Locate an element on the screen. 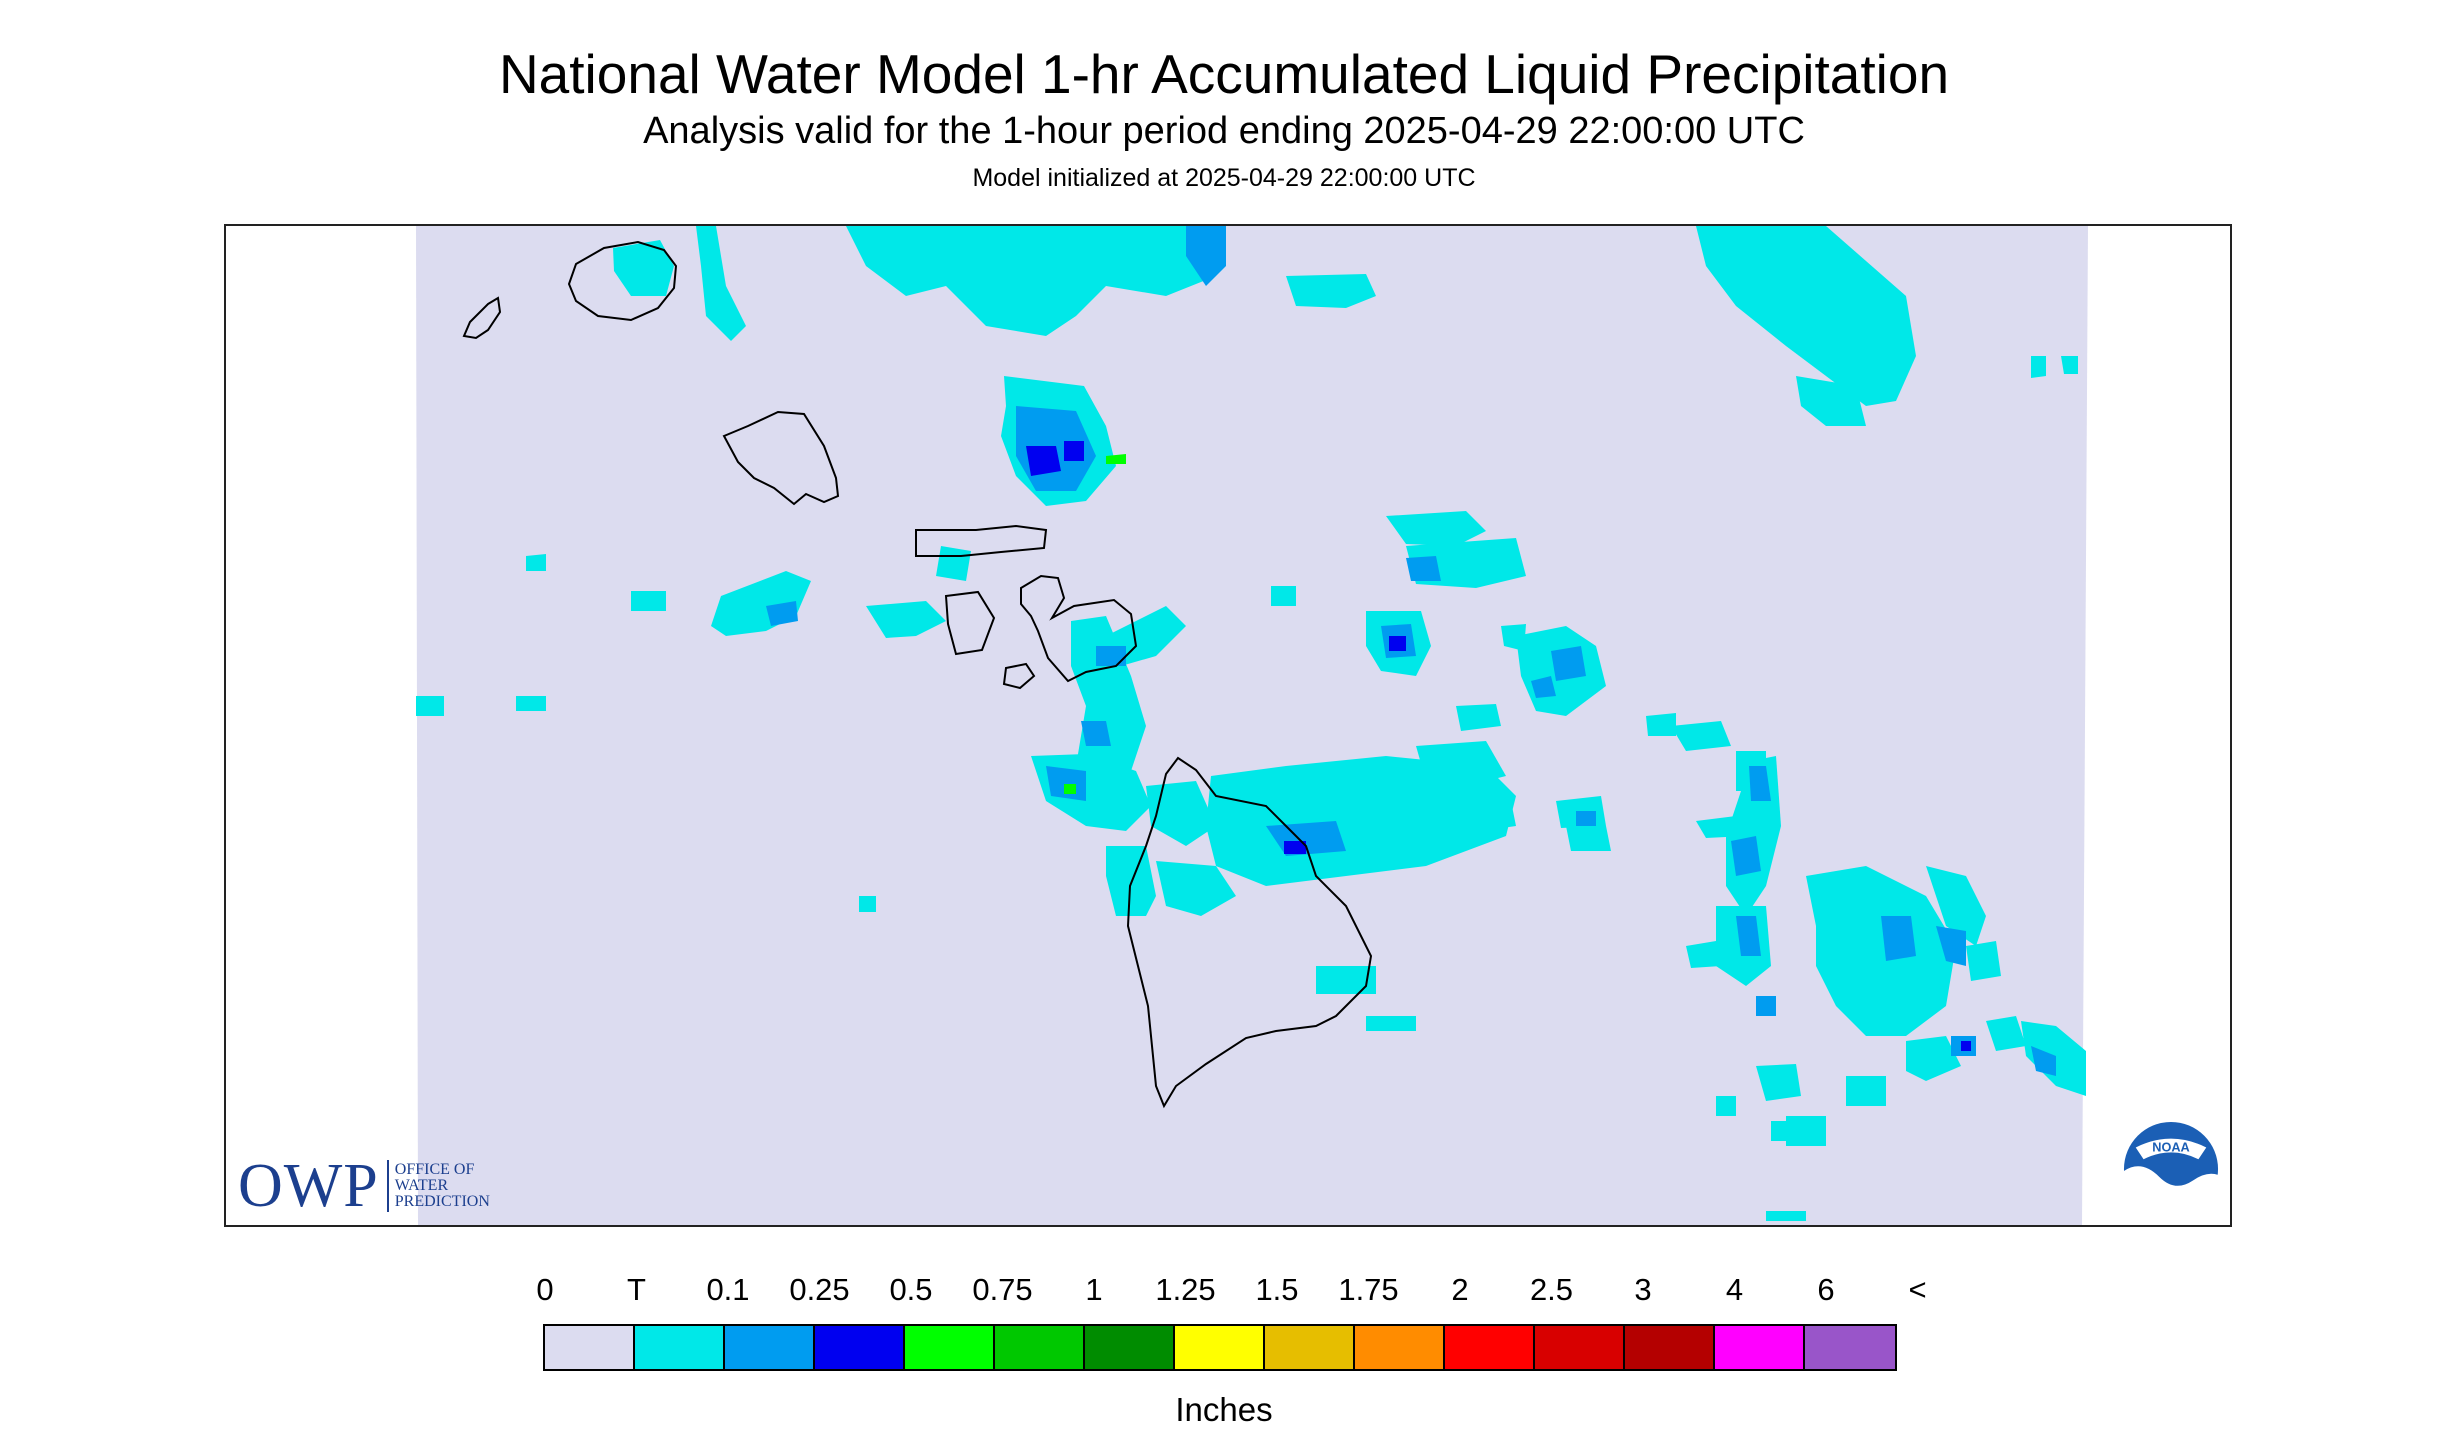  coastline-lanai is located at coordinates (970, 623).